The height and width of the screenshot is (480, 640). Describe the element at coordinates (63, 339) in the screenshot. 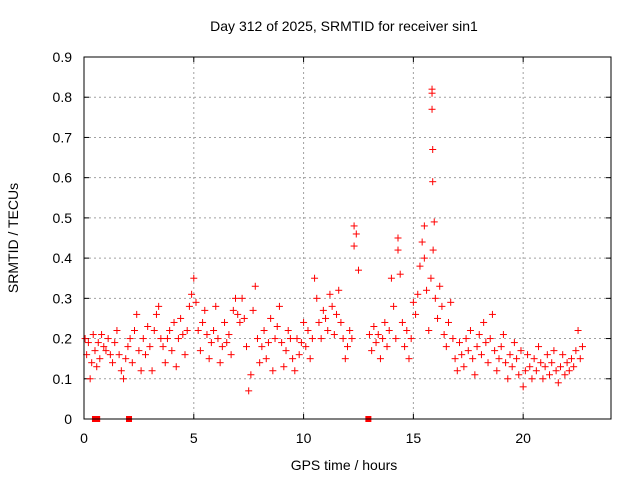

I see `y-tick-label: 0.2` at that location.